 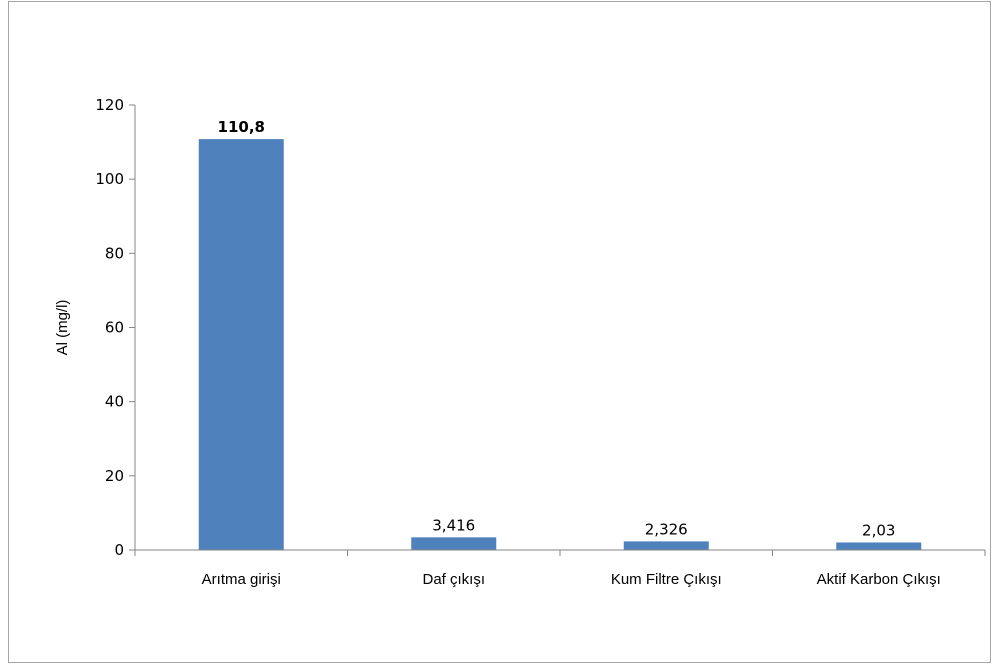 I want to click on y-tick-label: 20, so click(x=114, y=476).